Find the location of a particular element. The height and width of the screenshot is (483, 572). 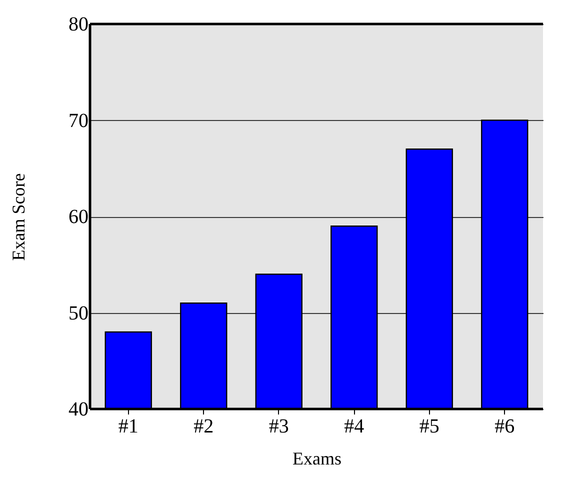

y-tick-label: 70 is located at coordinates (78, 121).